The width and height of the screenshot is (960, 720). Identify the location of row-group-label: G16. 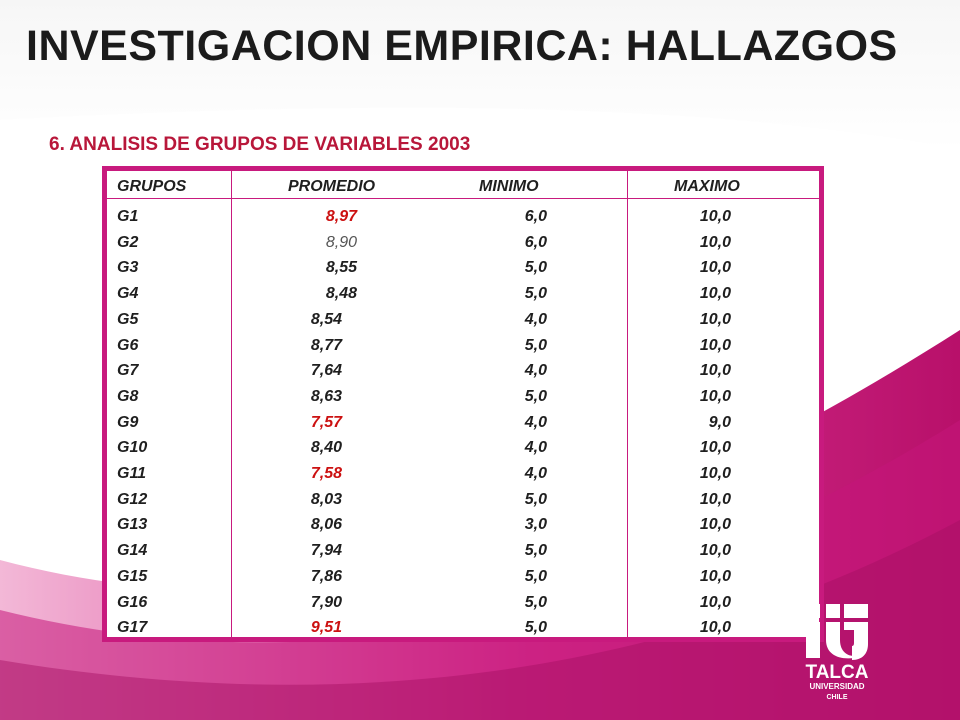
(132, 602).